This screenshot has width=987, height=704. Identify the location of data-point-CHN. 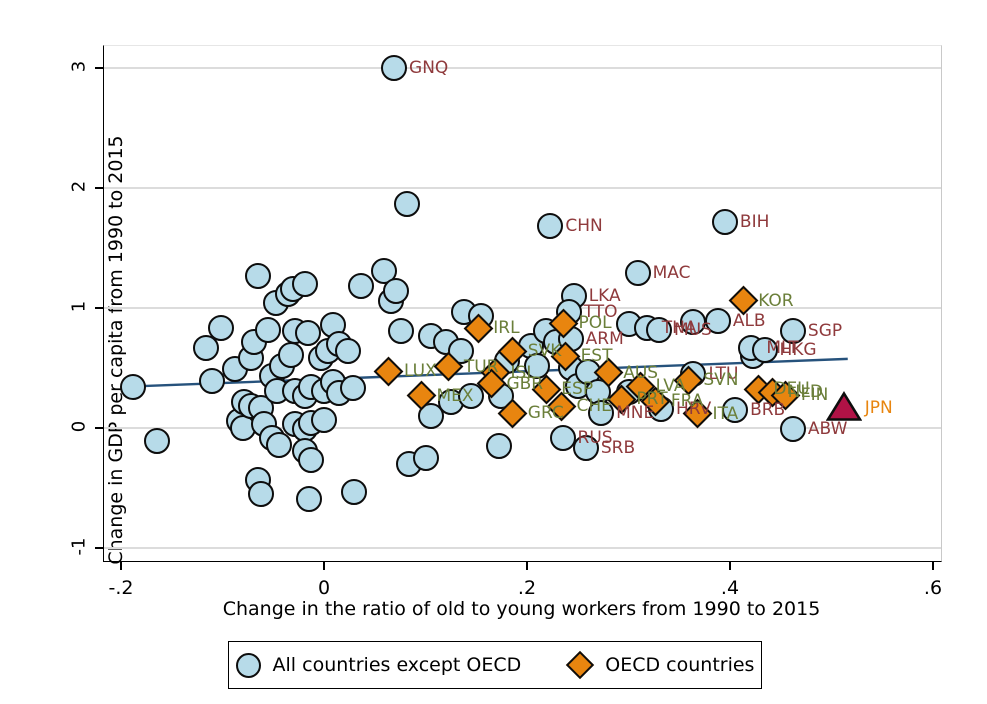
(550, 226).